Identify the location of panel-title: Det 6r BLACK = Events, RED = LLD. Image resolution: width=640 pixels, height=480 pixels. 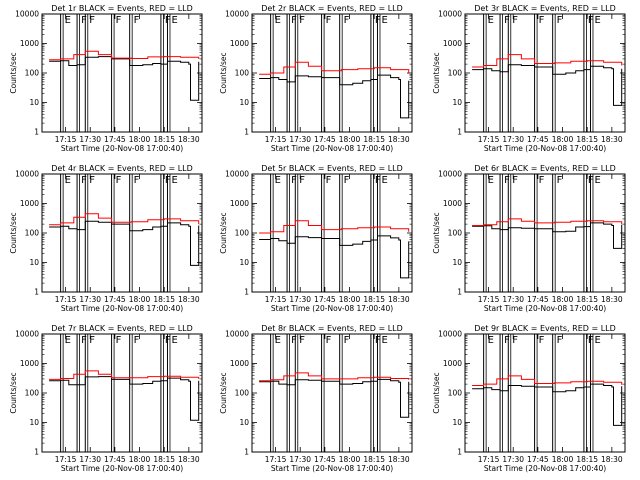
(545, 168).